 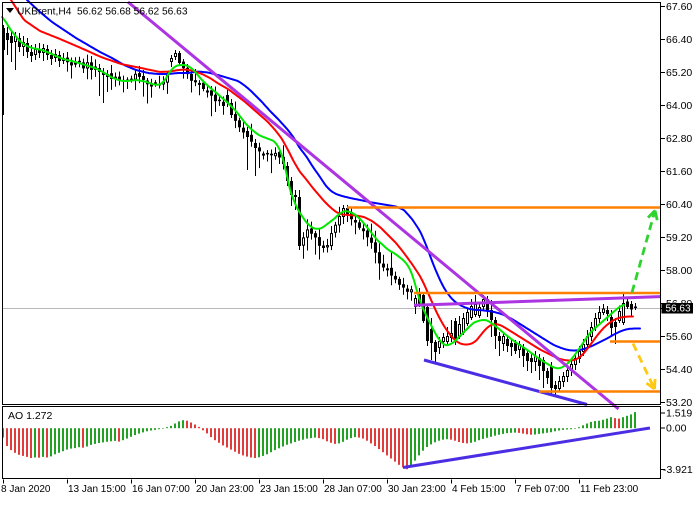 What do you see at coordinates (679, 238) in the screenshot?
I see `svg-text: 59.20` at bounding box center [679, 238].